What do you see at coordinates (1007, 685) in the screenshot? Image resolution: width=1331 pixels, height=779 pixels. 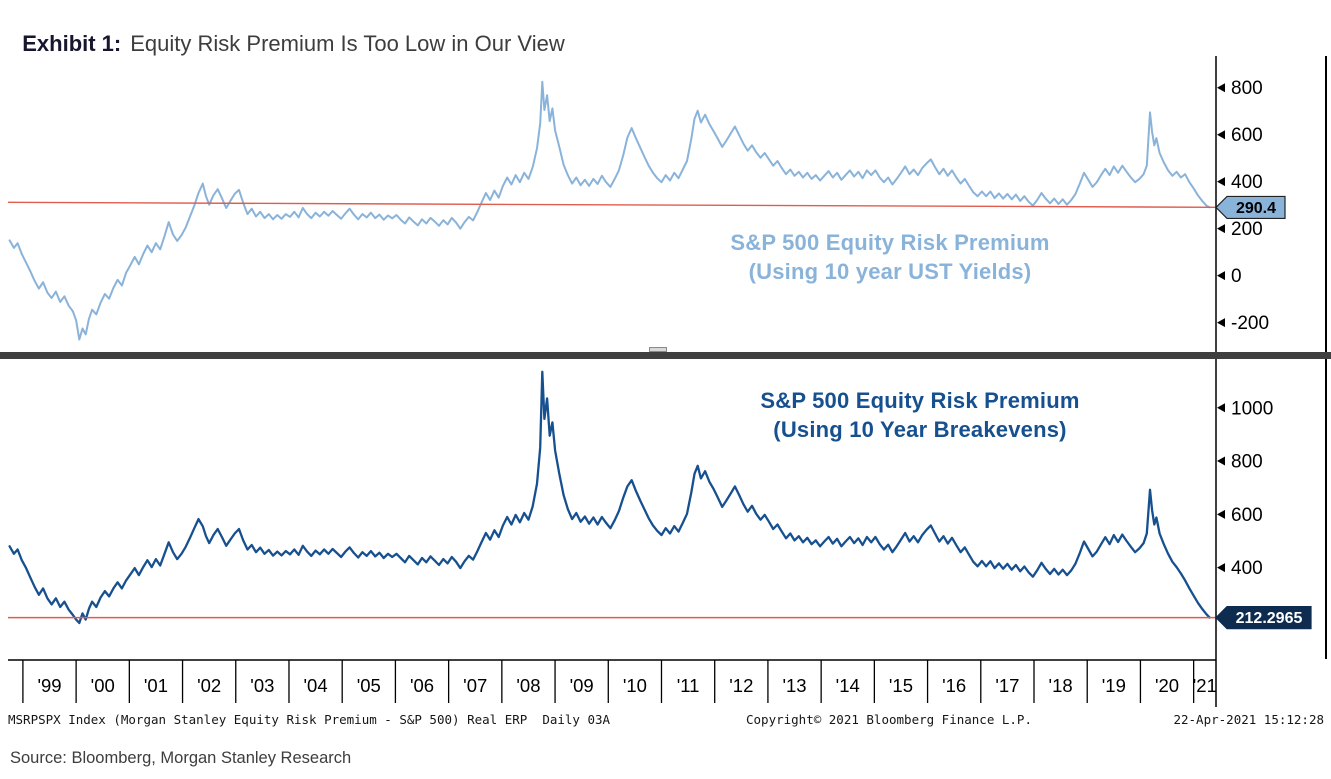 I see `x-tick-label: '17` at bounding box center [1007, 685].